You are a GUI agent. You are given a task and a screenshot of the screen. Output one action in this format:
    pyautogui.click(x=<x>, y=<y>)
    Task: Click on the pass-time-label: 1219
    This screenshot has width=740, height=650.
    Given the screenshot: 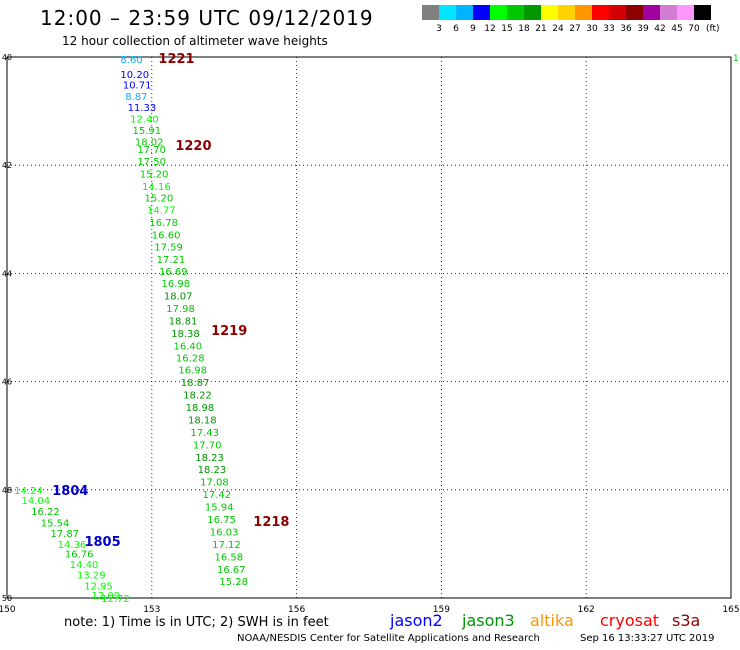 What is the action you would take?
    pyautogui.click(x=229, y=331)
    